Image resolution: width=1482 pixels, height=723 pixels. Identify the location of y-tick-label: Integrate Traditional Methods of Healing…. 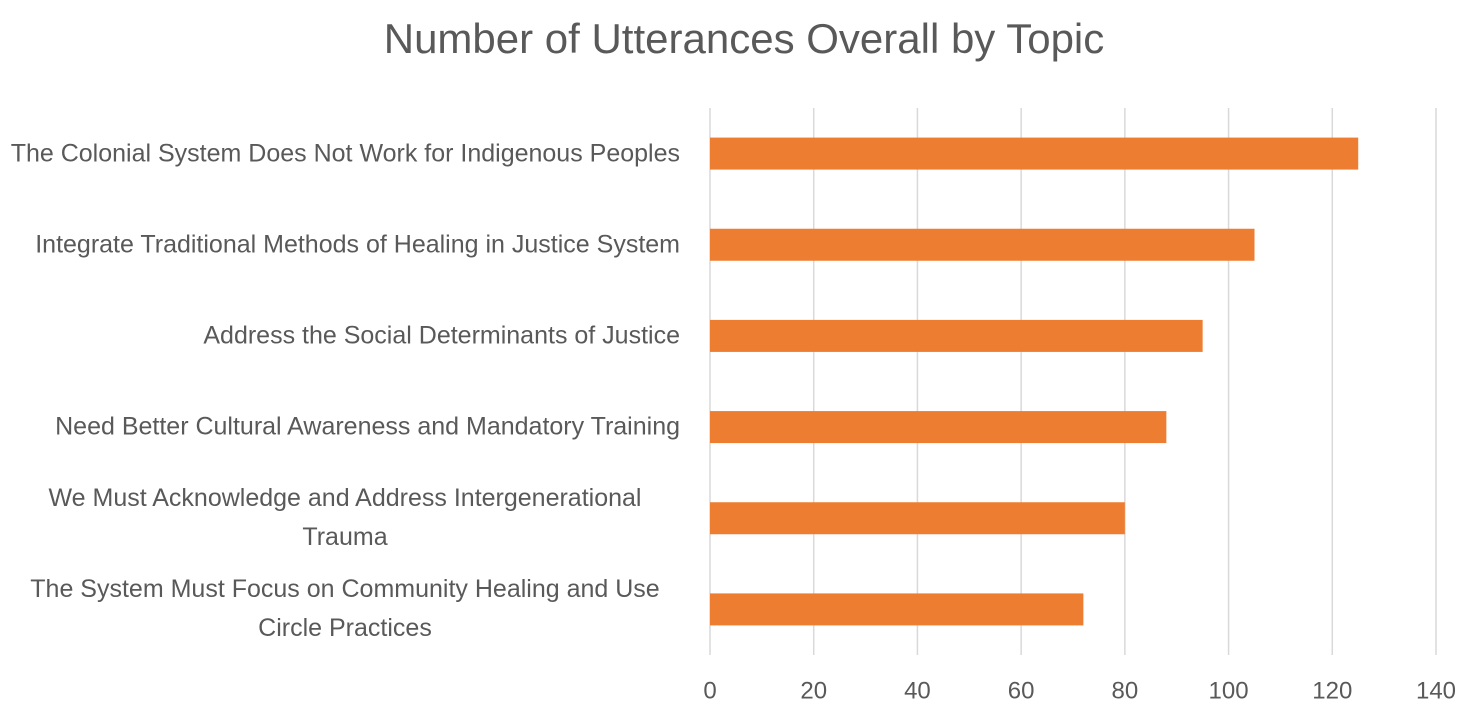
(357, 244).